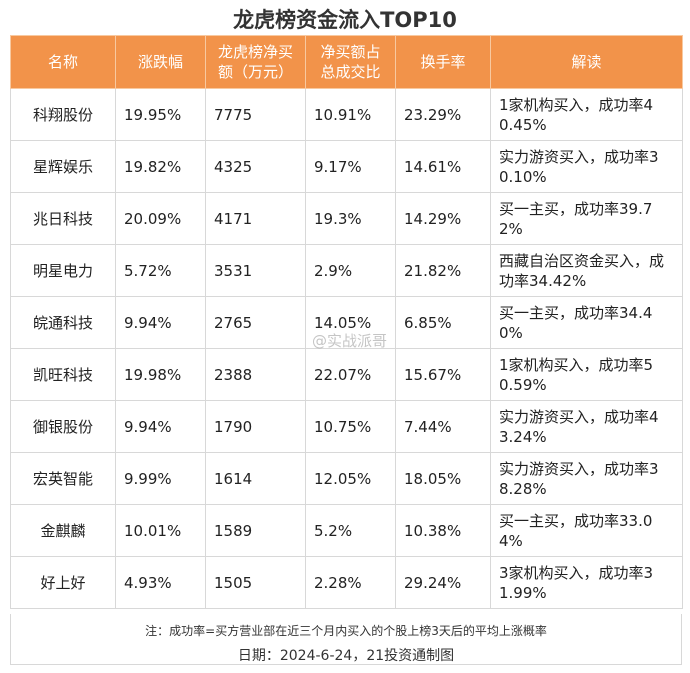  I want to click on cell: 7.44%, so click(443, 426).